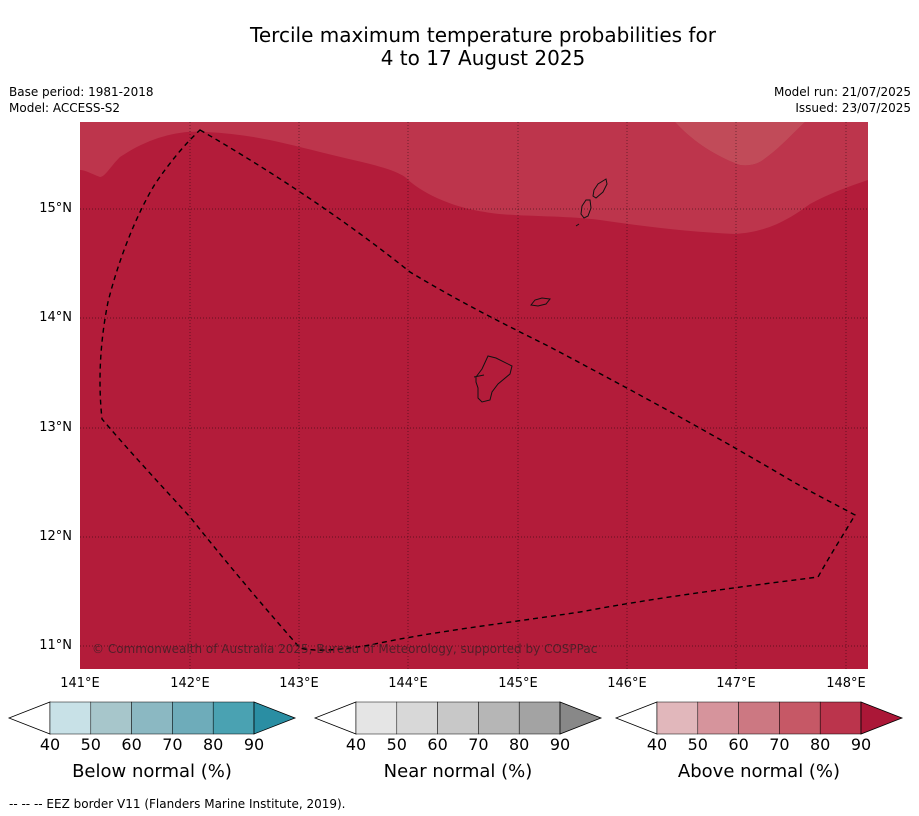  I want to click on lon-label-142: 142°E, so click(190, 683).